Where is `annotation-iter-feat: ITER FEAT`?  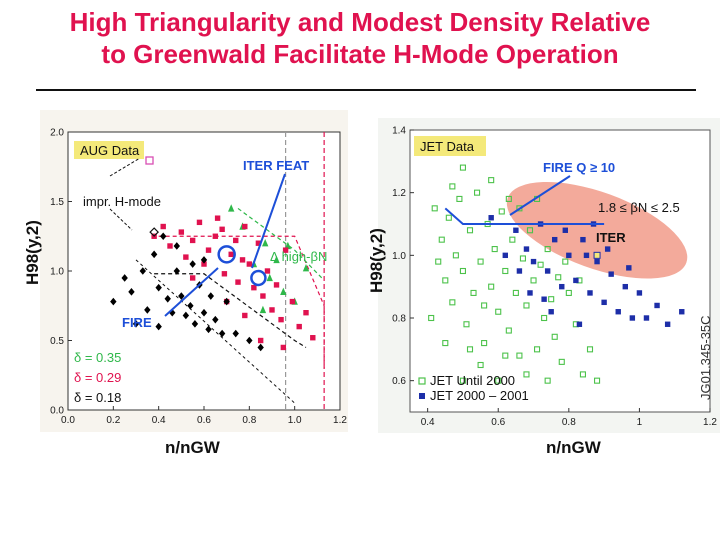
annotation-iter-feat: ITER FEAT is located at coordinates (276, 165).